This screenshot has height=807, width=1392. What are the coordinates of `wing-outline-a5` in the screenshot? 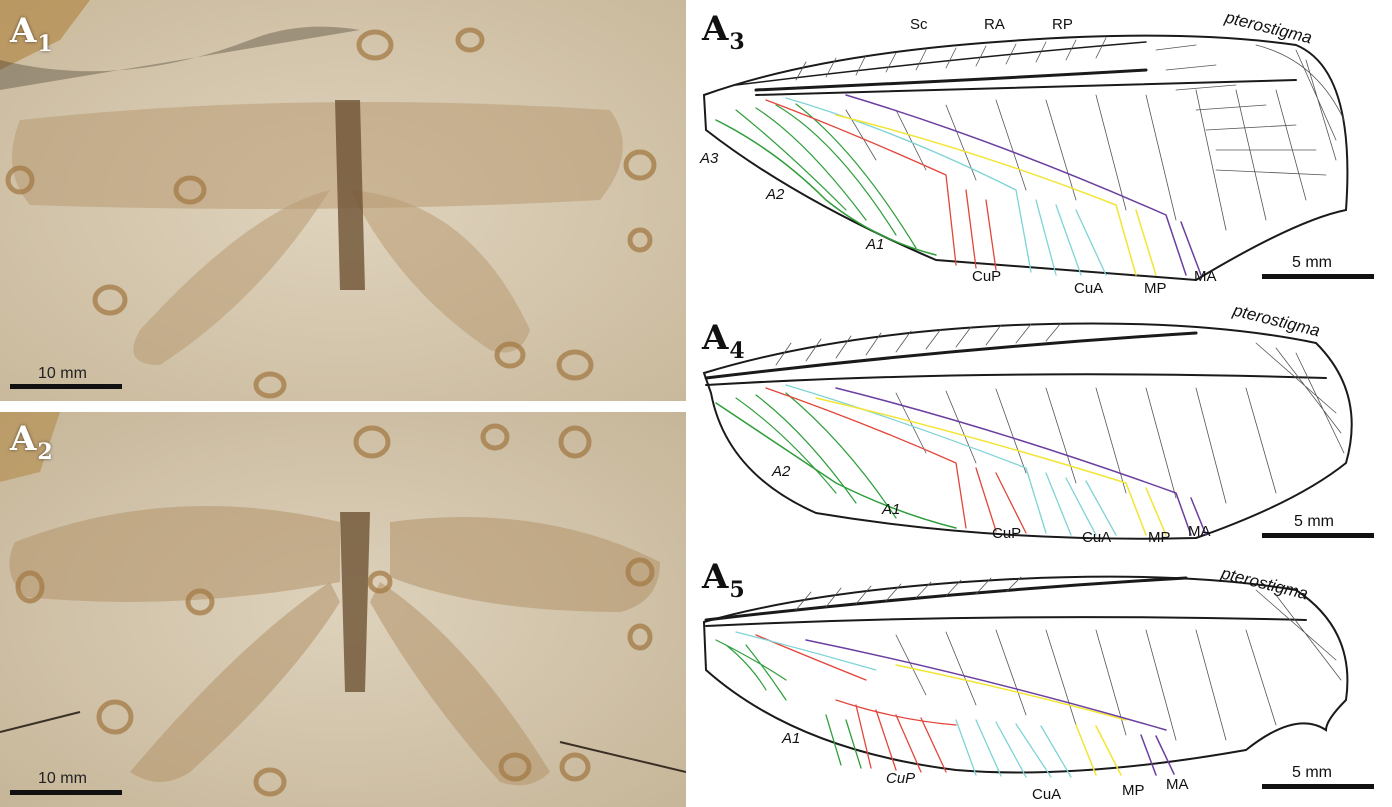 It's located at (1025, 676).